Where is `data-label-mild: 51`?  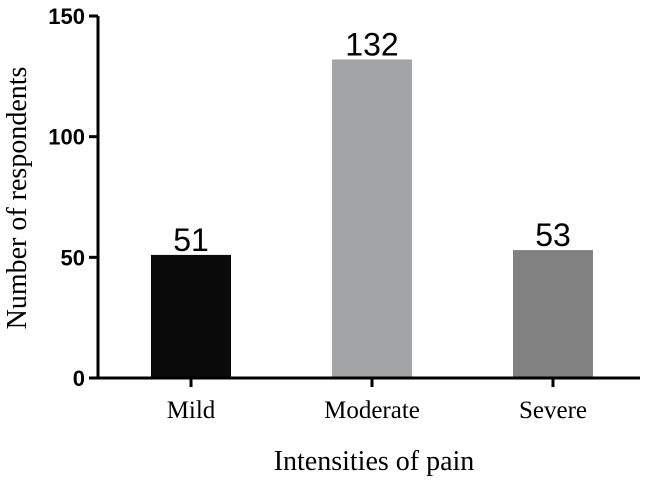 data-label-mild: 51 is located at coordinates (191, 240).